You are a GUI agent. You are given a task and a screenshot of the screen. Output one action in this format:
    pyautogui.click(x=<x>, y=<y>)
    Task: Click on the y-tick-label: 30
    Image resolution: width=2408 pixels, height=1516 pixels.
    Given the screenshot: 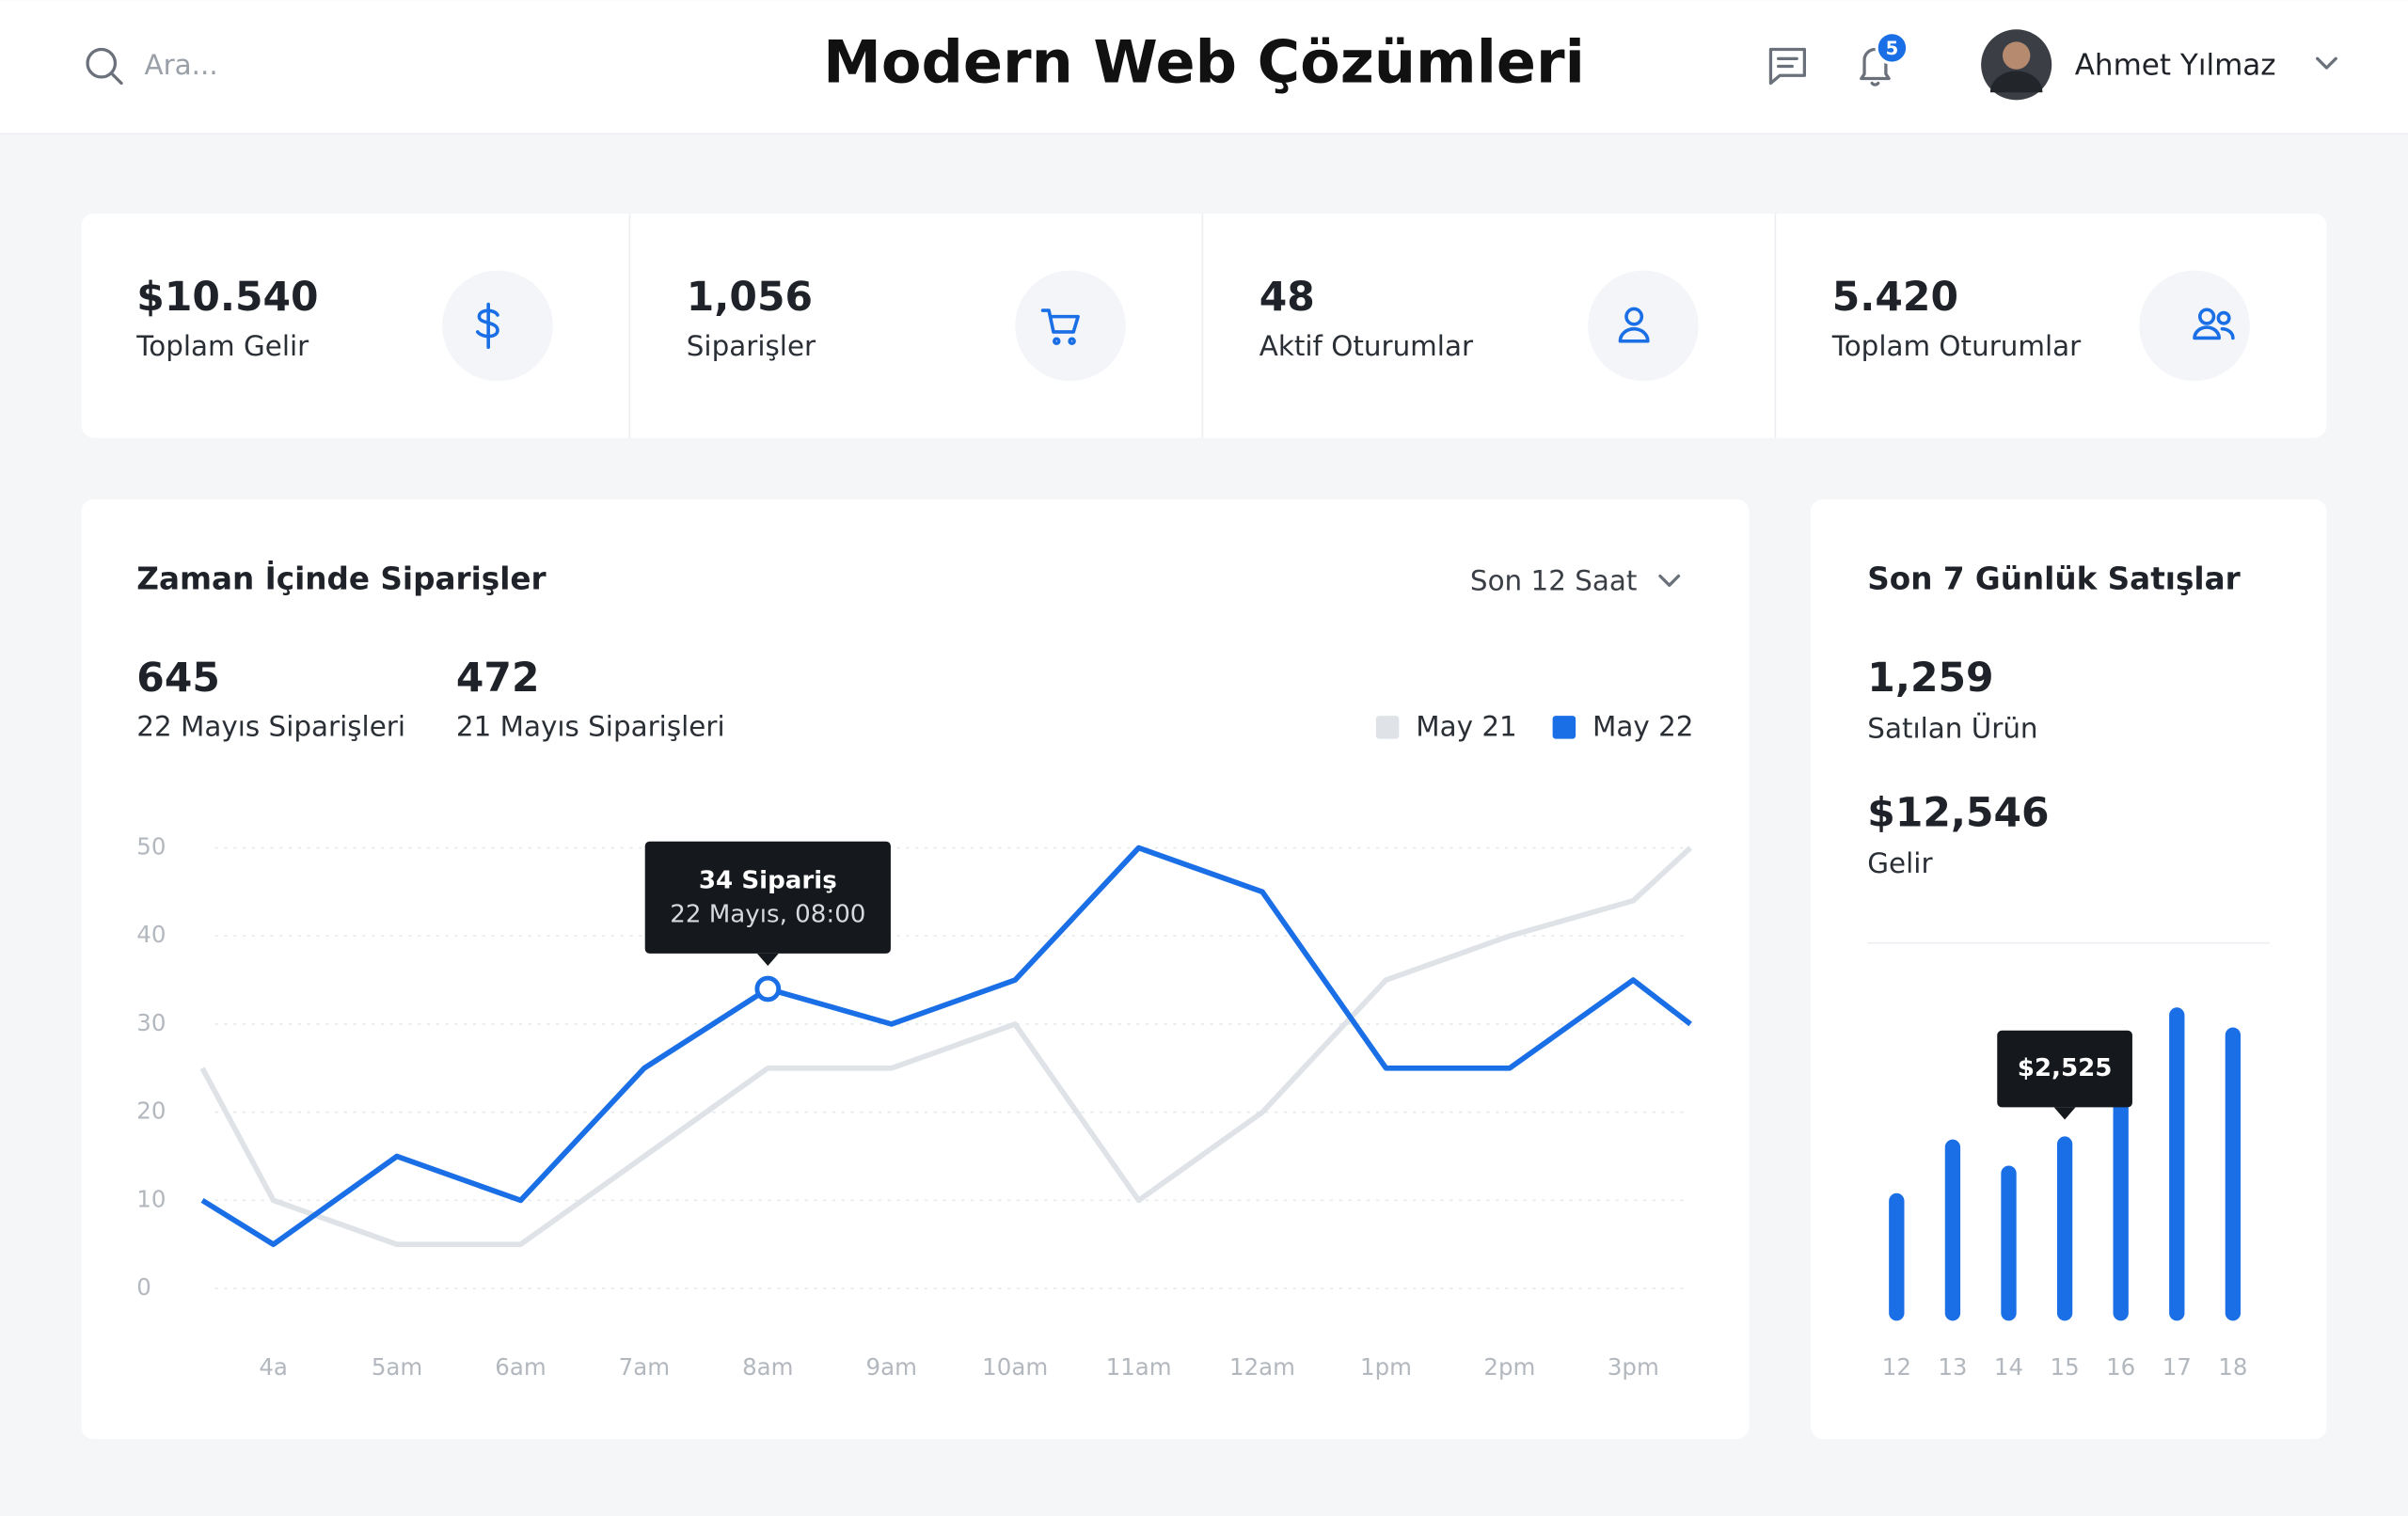 What is the action you would take?
    pyautogui.click(x=151, y=1022)
    